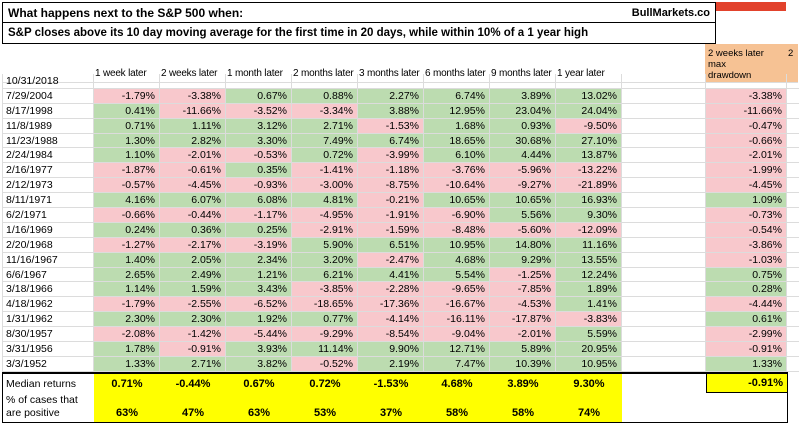 Image resolution: width=800 pixels, height=430 pixels. What do you see at coordinates (746, 111) in the screenshot?
I see `drawdown-cell: -11.66%` at bounding box center [746, 111].